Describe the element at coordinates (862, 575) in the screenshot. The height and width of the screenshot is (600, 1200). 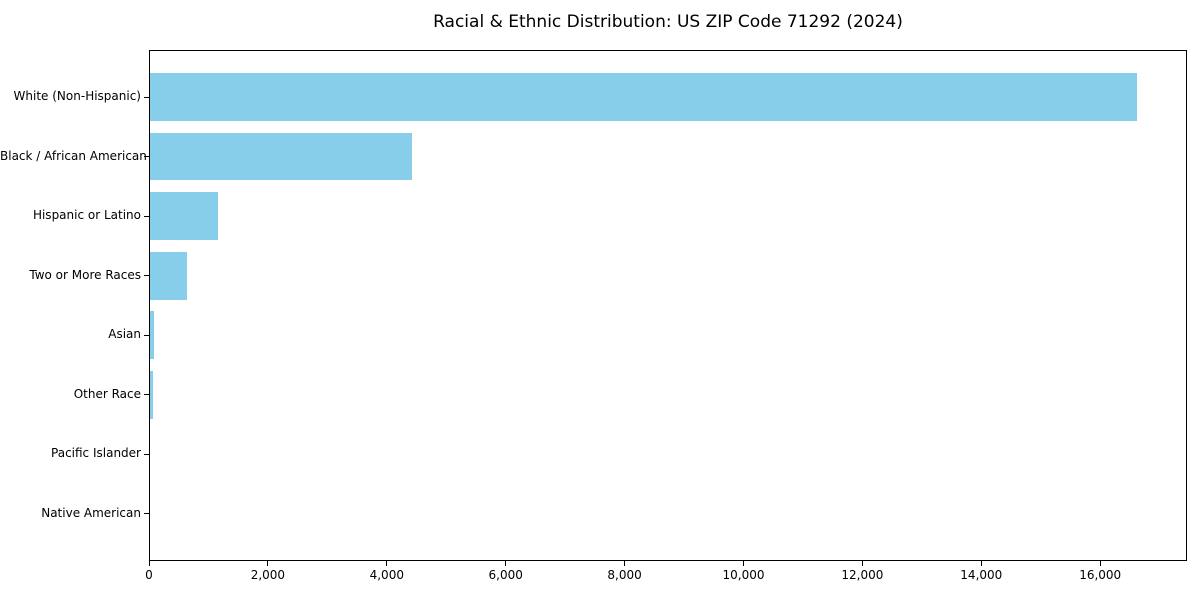
I see `x-tick-label: 12,000` at that location.